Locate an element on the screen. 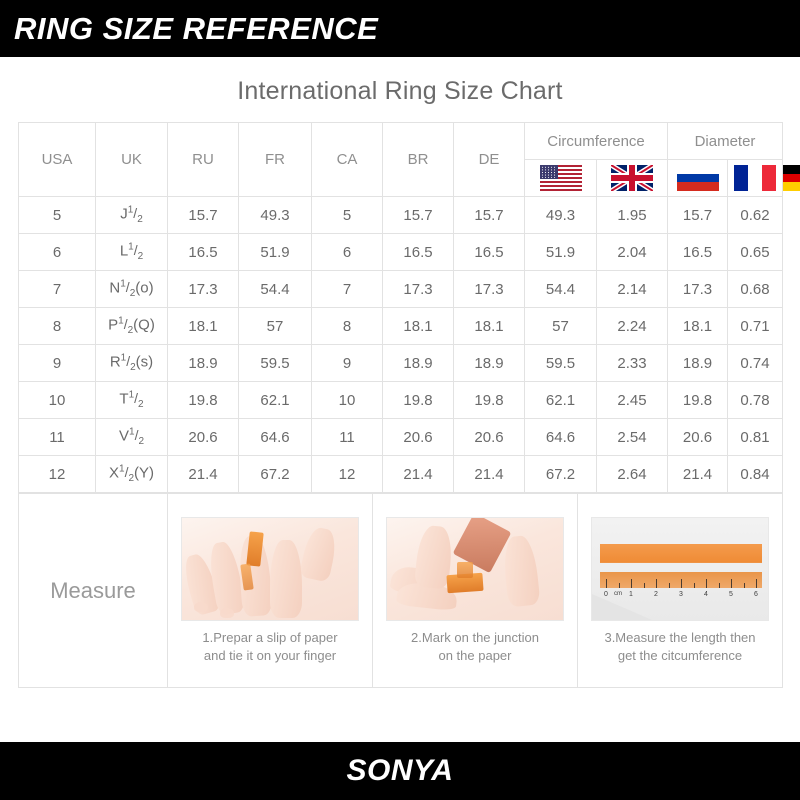 The image size is (800, 800). flag-usa is located at coordinates (560, 178).